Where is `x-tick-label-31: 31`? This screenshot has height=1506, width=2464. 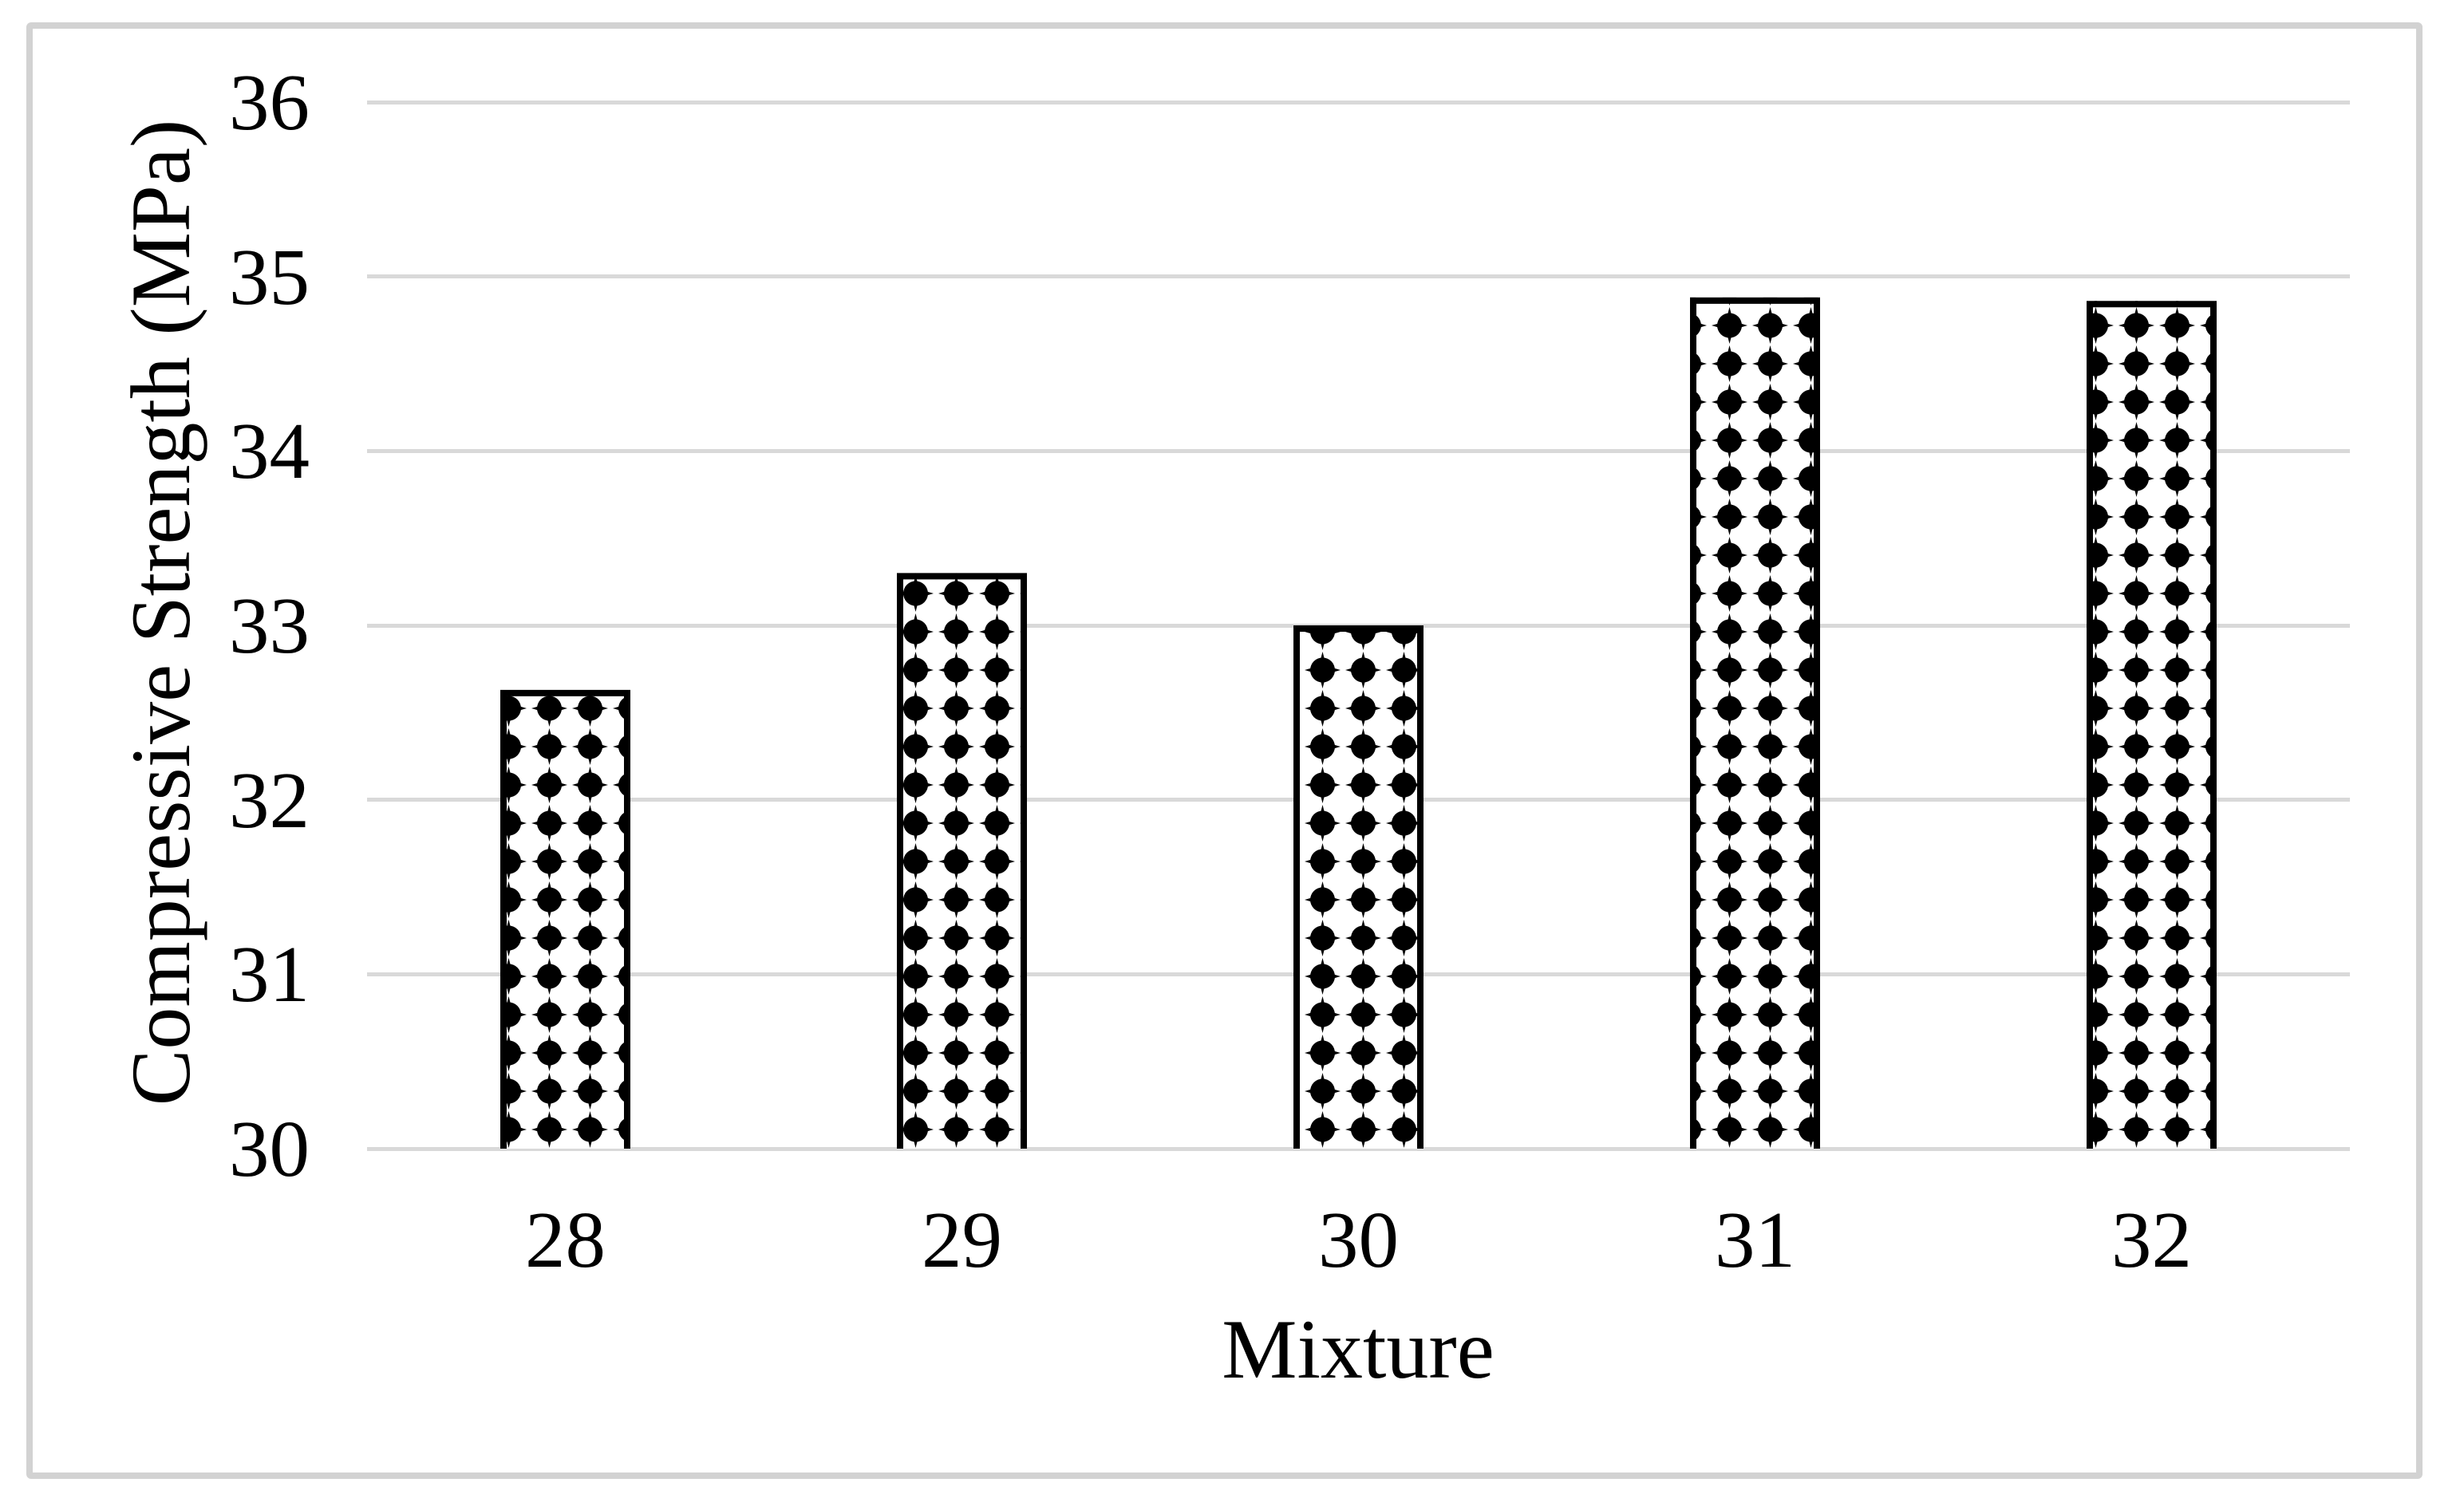 x-tick-label-31: 31 is located at coordinates (1755, 1239).